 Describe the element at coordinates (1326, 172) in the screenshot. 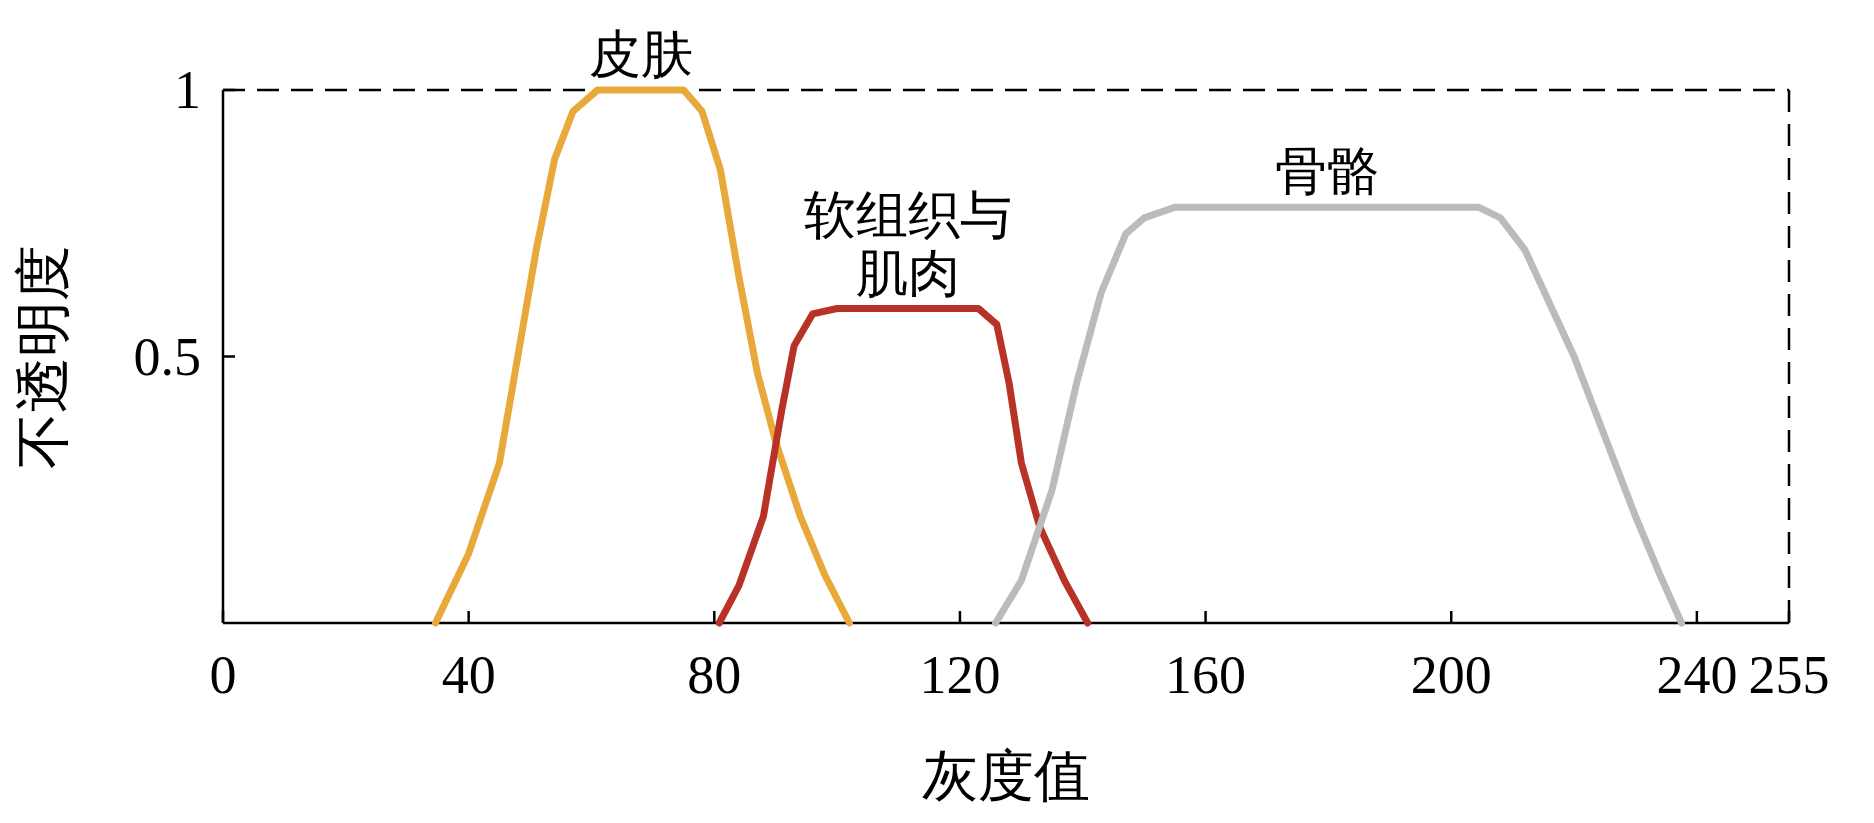

I see `series-label: 骨骼` at that location.